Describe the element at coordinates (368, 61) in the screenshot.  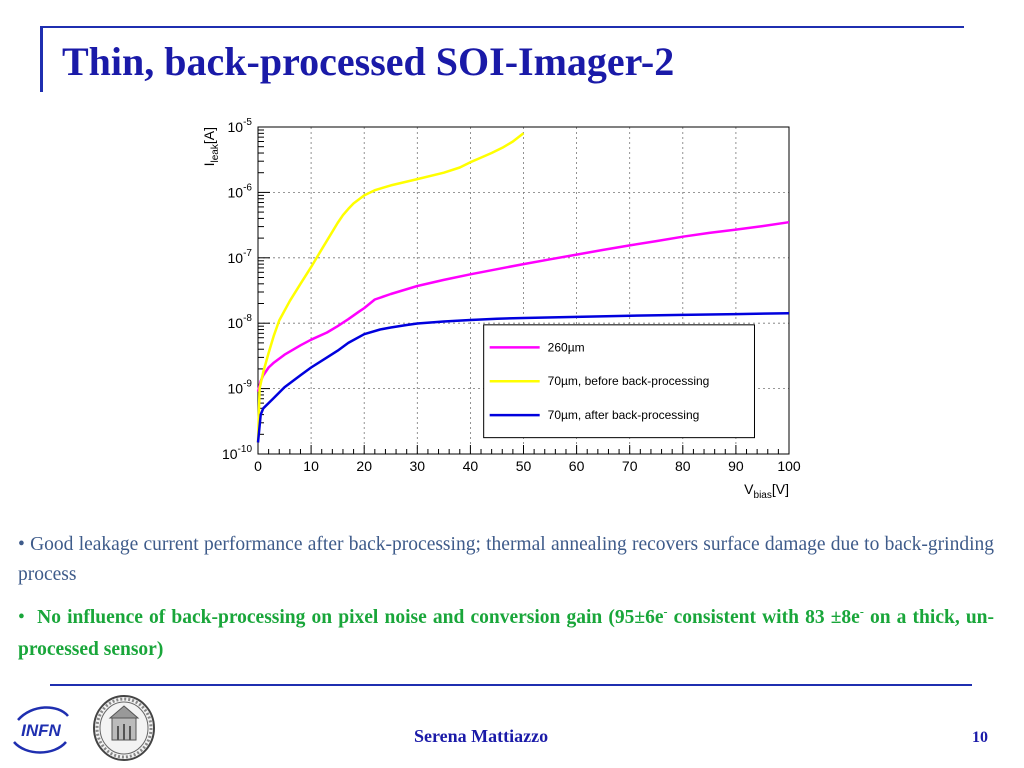
I see `slide-title: Thin, back-processed SOI-Imager-2` at that location.